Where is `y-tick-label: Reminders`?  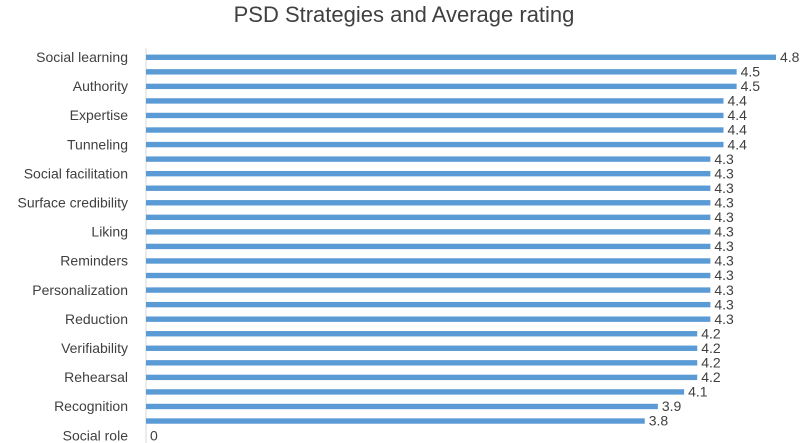
y-tick-label: Reminders is located at coordinates (94, 261).